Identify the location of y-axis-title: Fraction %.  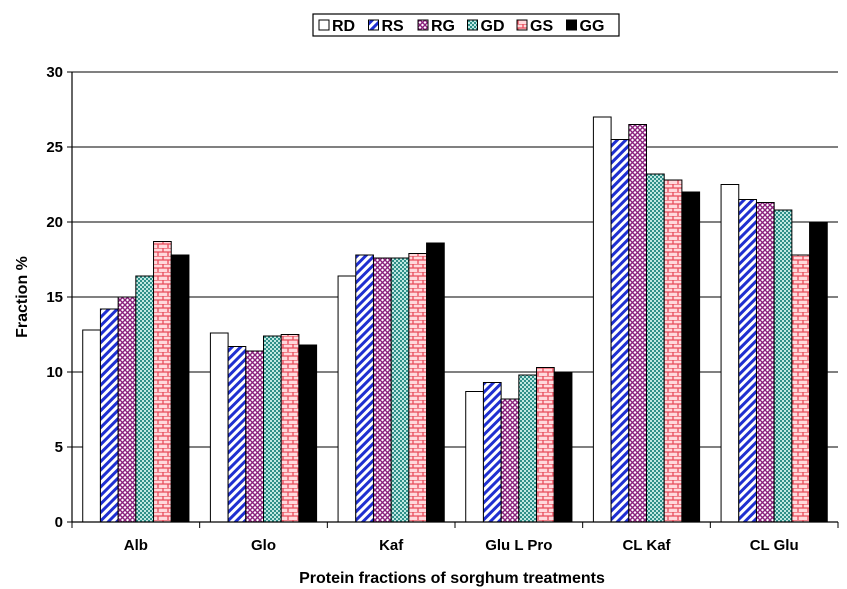
(22, 297).